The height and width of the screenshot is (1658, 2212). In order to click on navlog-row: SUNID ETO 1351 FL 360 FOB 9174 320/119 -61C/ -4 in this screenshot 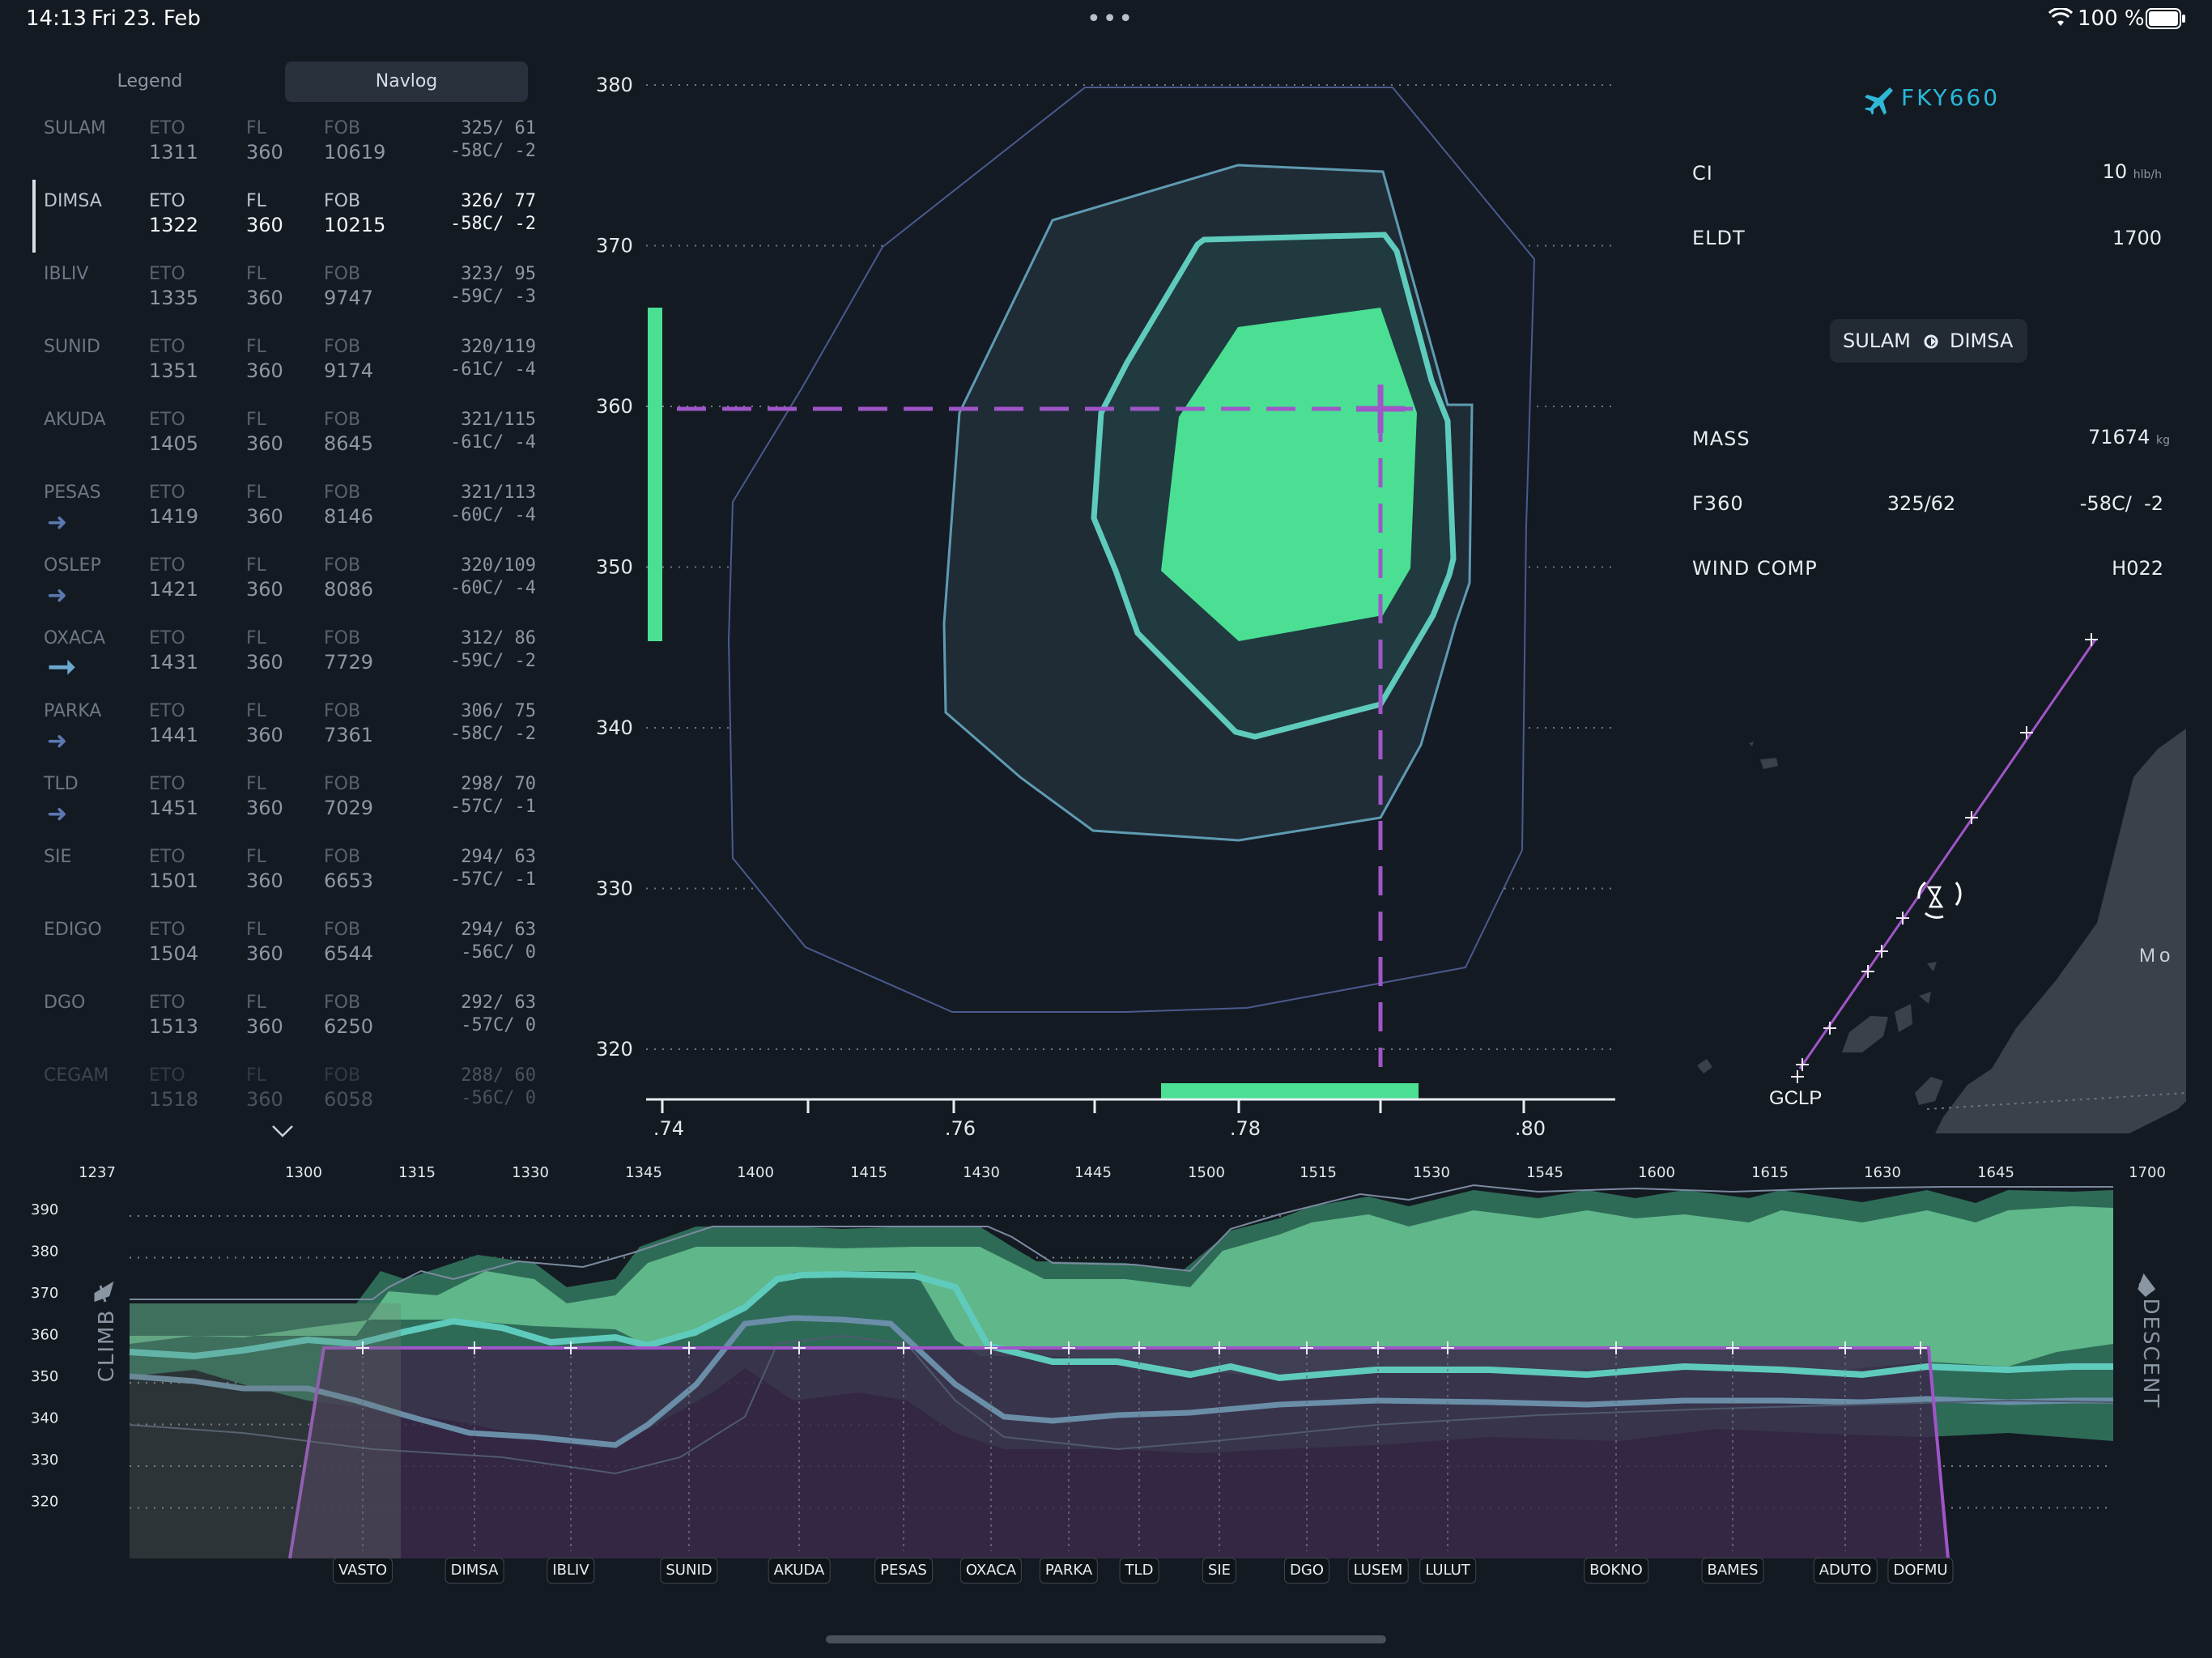, I will do `click(287, 373)`.